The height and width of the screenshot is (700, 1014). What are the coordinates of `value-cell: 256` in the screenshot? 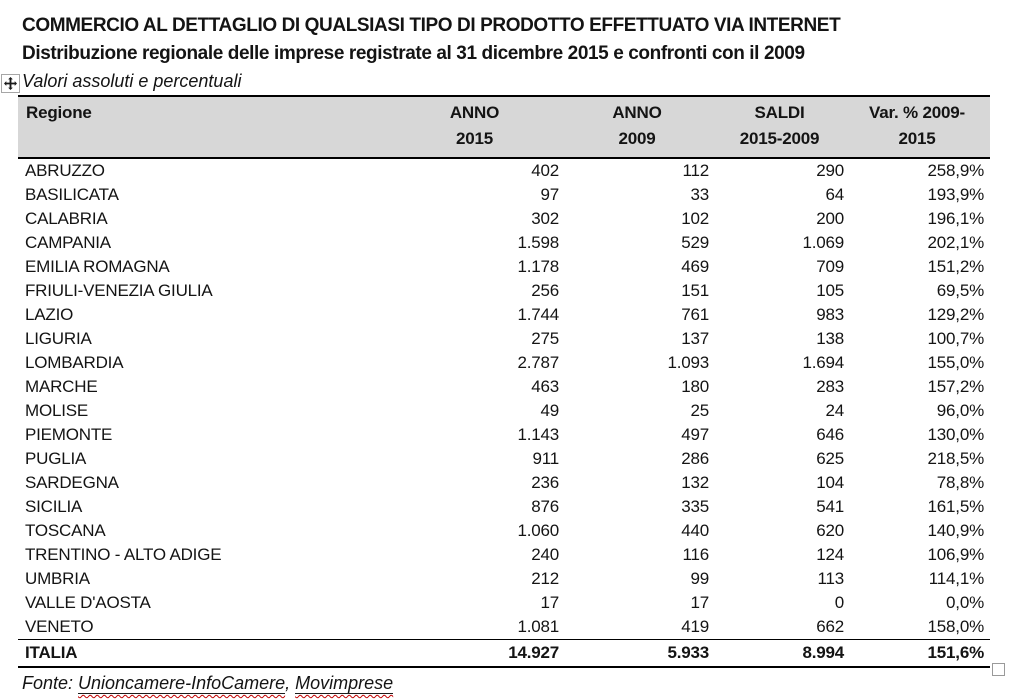 It's located at (545, 290).